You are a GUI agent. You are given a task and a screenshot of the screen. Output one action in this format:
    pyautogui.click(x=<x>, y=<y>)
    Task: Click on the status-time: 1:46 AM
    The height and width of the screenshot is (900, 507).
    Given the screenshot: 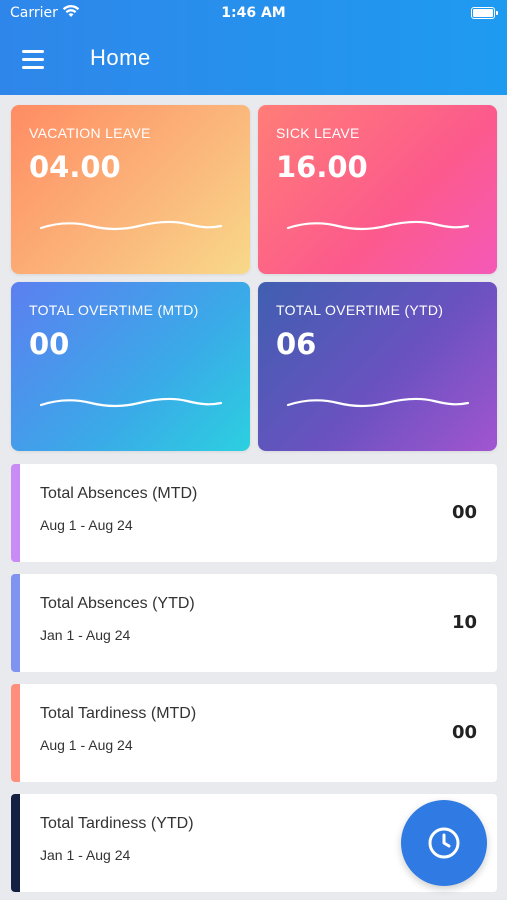 What is the action you would take?
    pyautogui.click(x=253, y=13)
    